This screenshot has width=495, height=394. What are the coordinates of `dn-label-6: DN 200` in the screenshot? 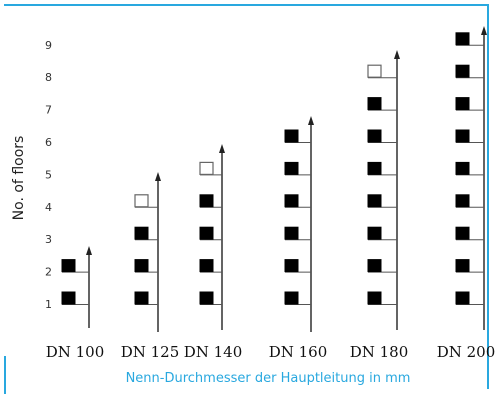 It's located at (465, 352).